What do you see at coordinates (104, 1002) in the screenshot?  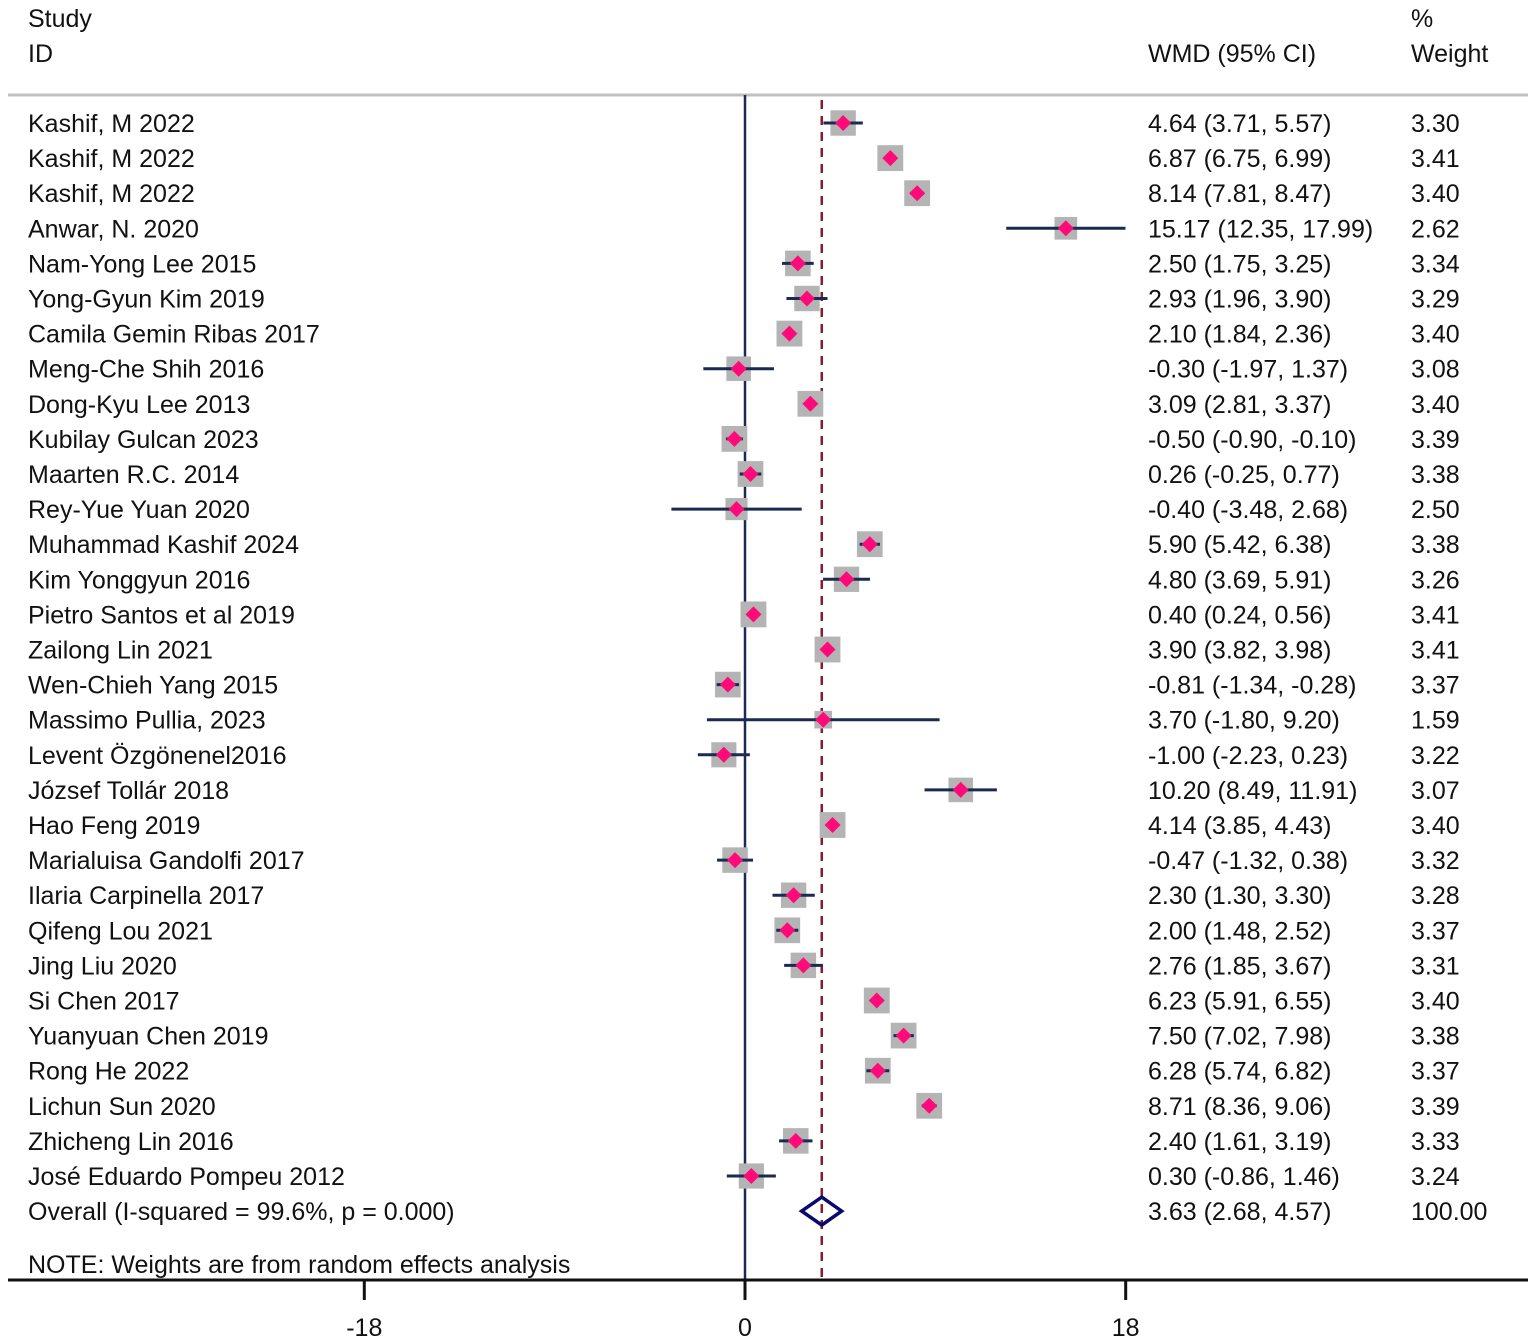 I see `study-label: Si Chen 2017` at bounding box center [104, 1002].